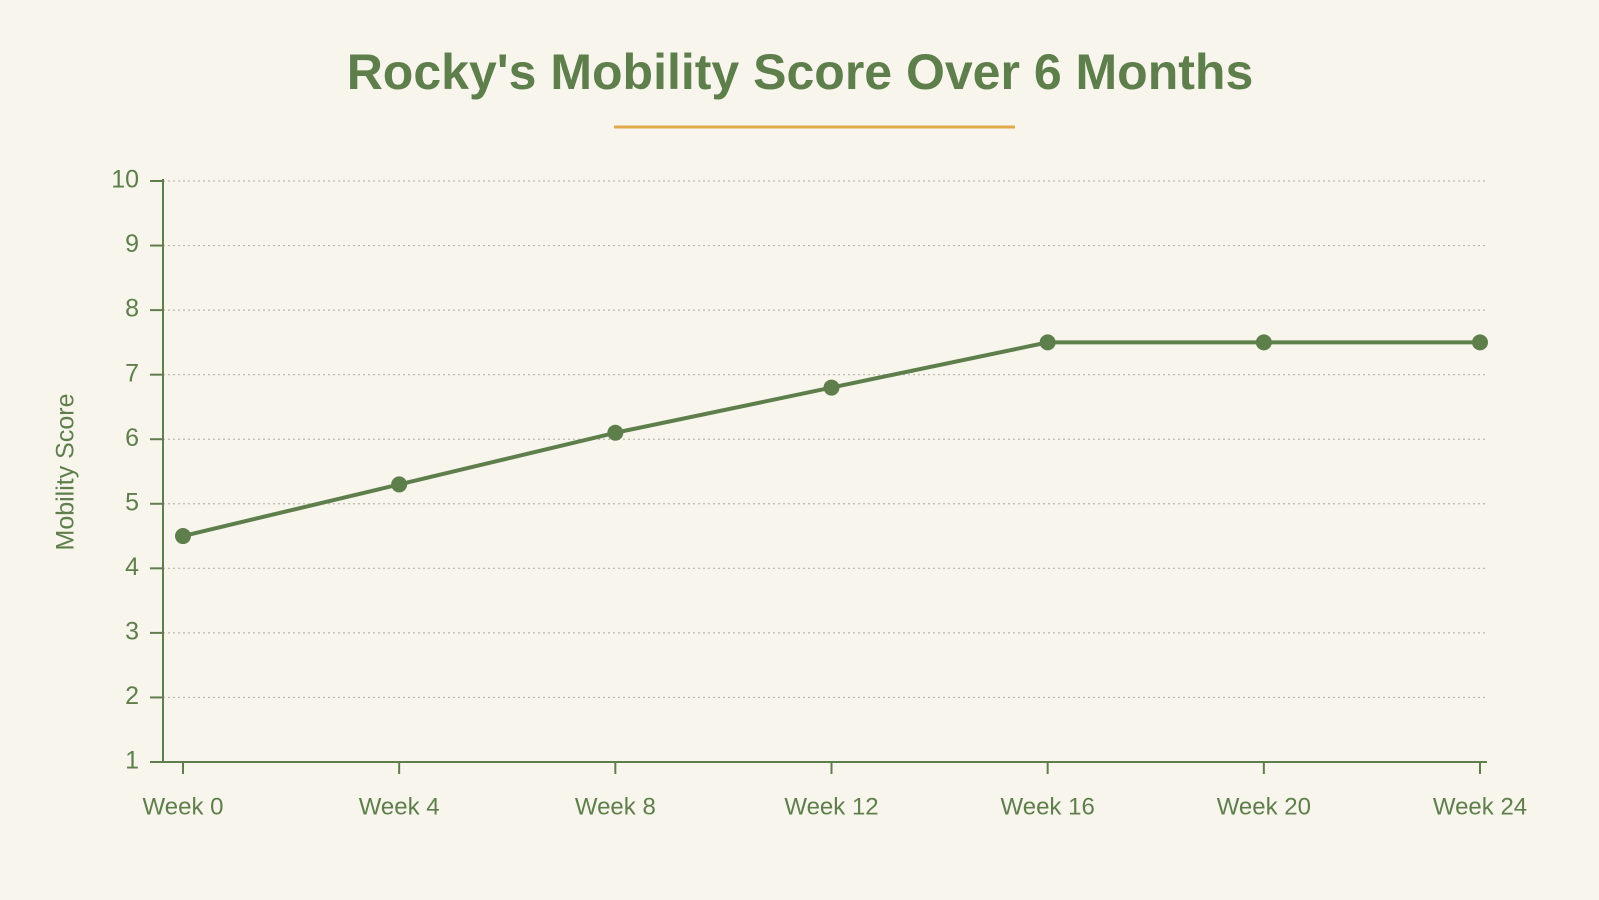 This screenshot has width=1599, height=900. Describe the element at coordinates (831, 806) in the screenshot. I see `x-tick-label: Week 12` at that location.